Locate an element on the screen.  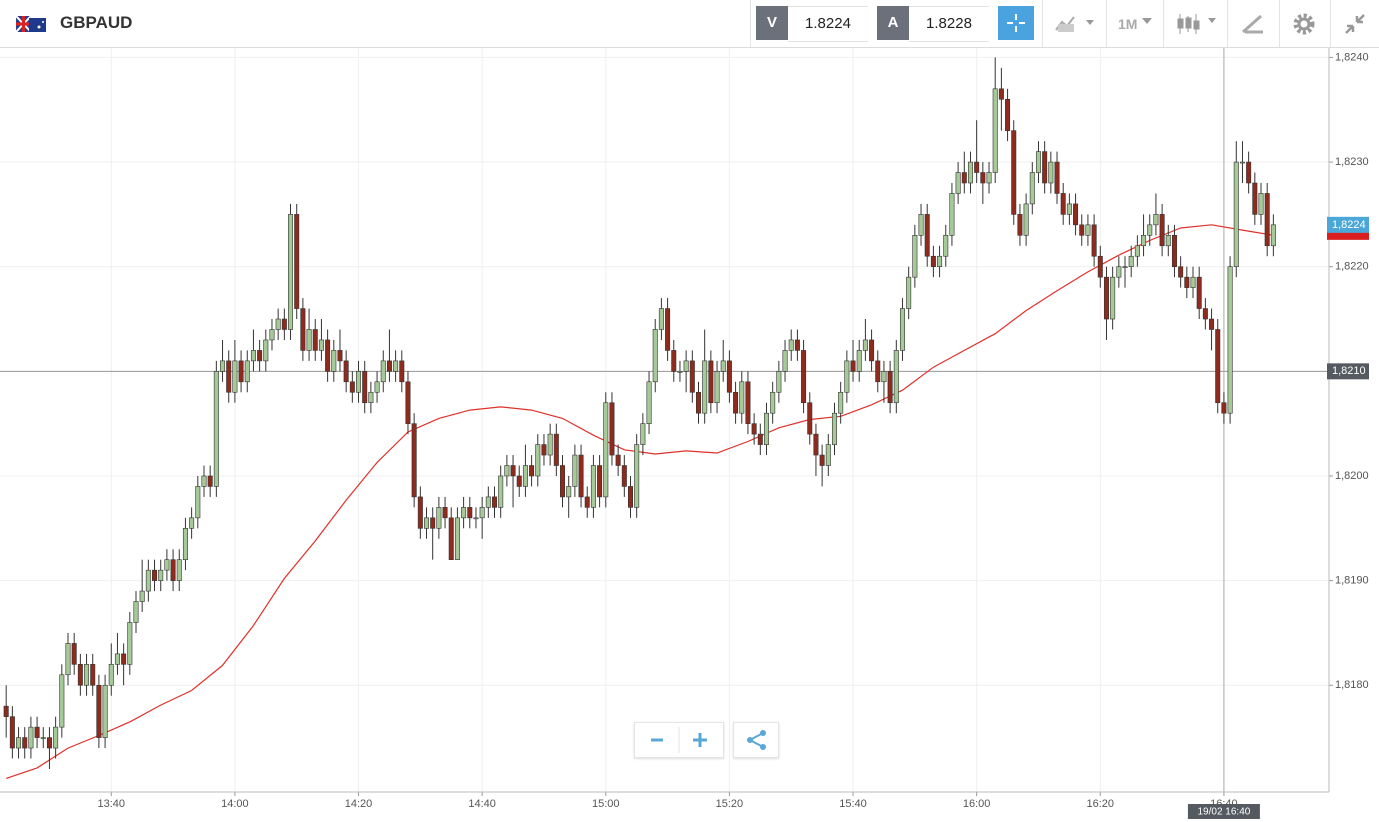
sell-label: V is located at coordinates (772, 23).